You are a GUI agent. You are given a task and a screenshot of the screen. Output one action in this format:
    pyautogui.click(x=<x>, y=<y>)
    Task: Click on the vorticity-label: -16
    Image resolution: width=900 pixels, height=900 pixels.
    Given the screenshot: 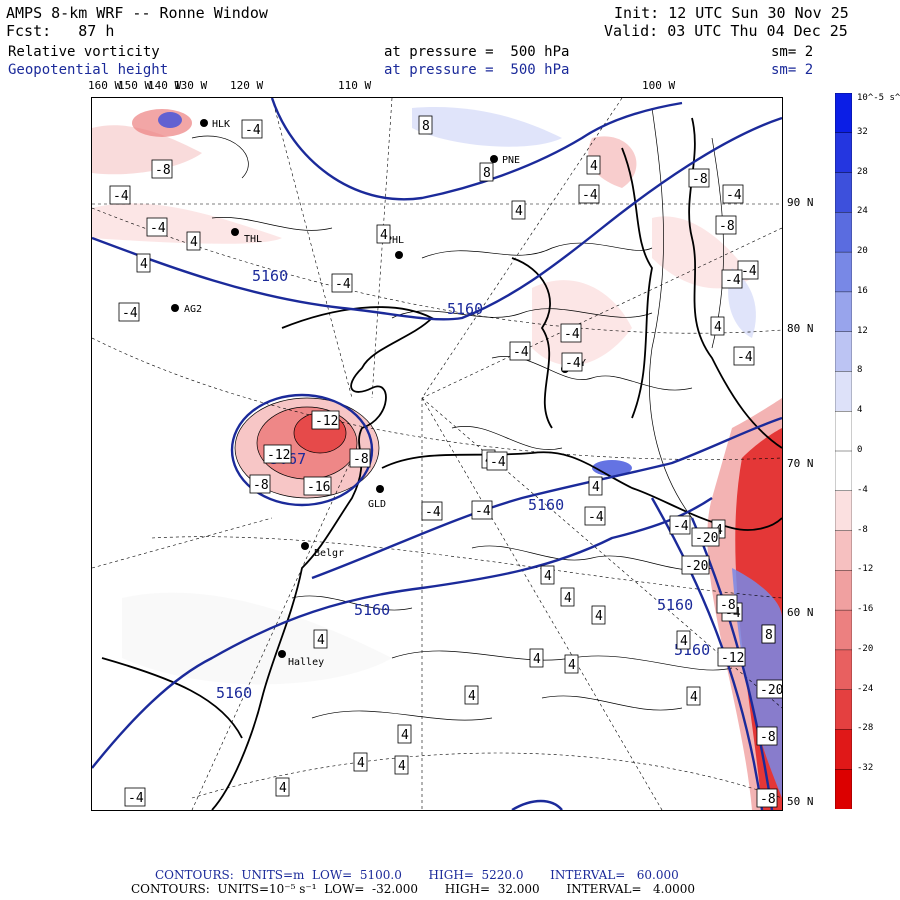 What is the action you would take?
    pyautogui.click(x=318, y=487)
    